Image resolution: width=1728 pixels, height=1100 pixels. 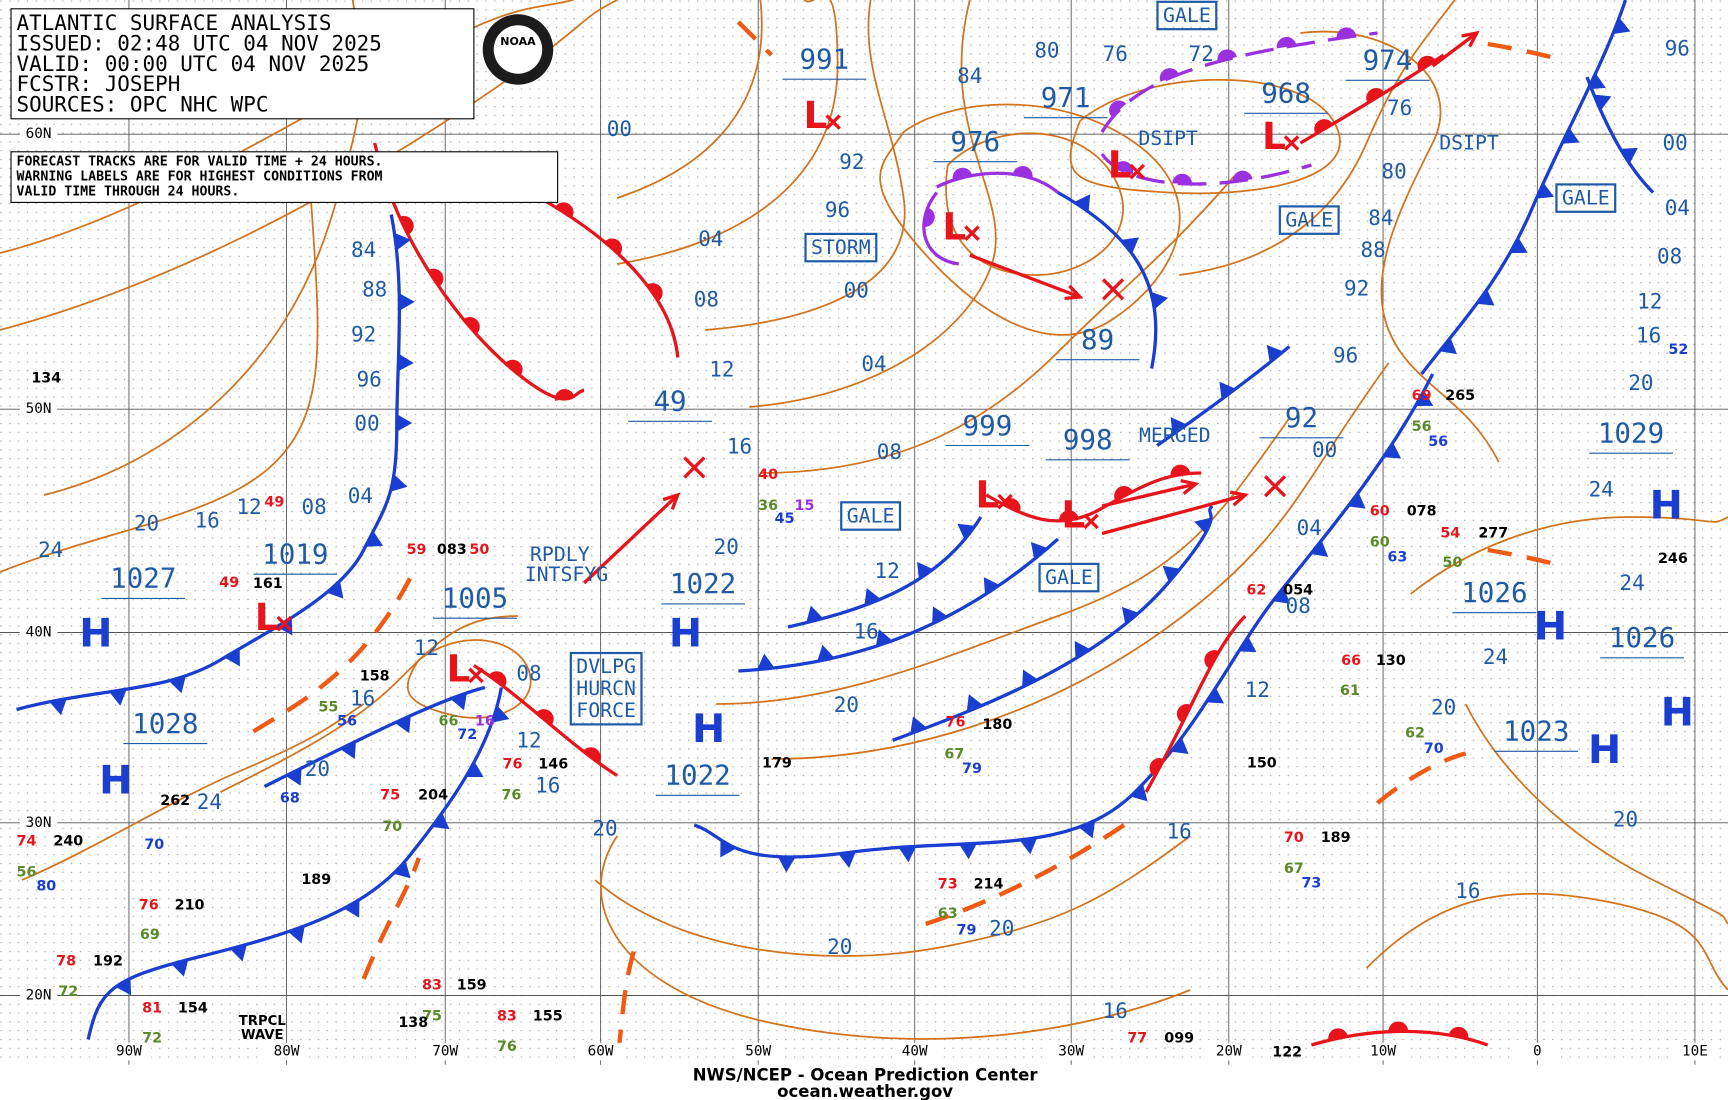 What do you see at coordinates (1115, 54) in the screenshot?
I see `isobar-label: 76` at bounding box center [1115, 54].